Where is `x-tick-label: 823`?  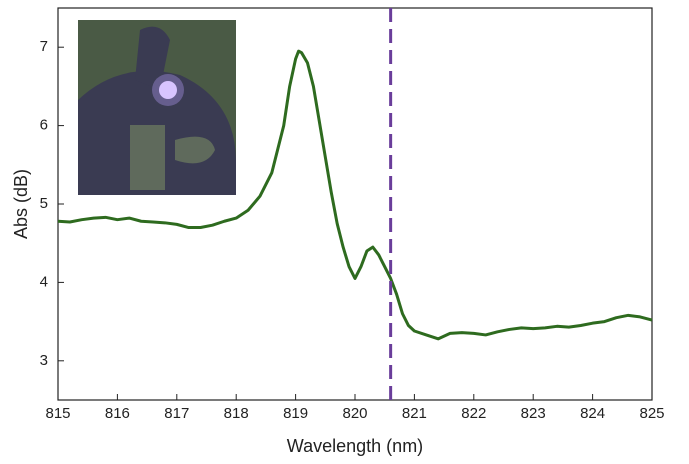
x-tick-label: 823 is located at coordinates (533, 413).